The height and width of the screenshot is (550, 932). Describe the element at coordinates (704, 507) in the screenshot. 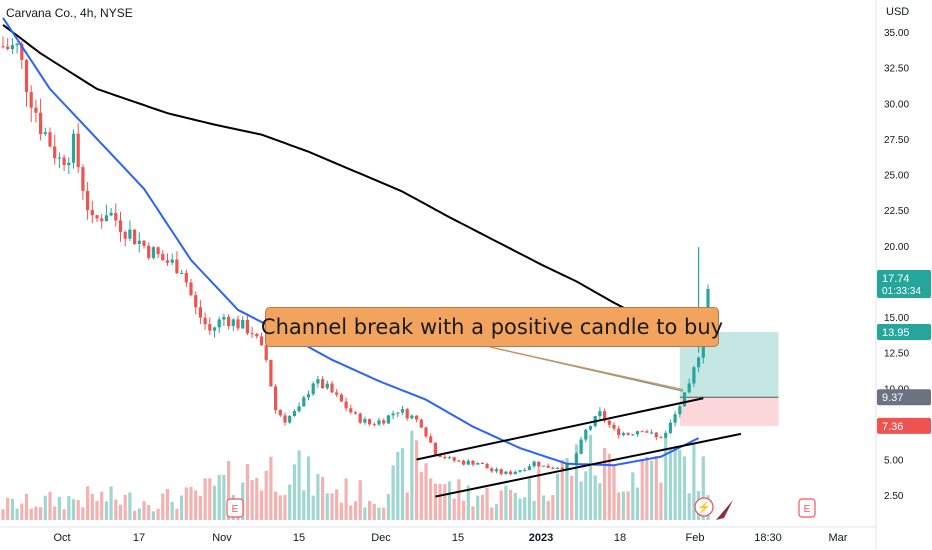

I see `dividend-marker` at that location.